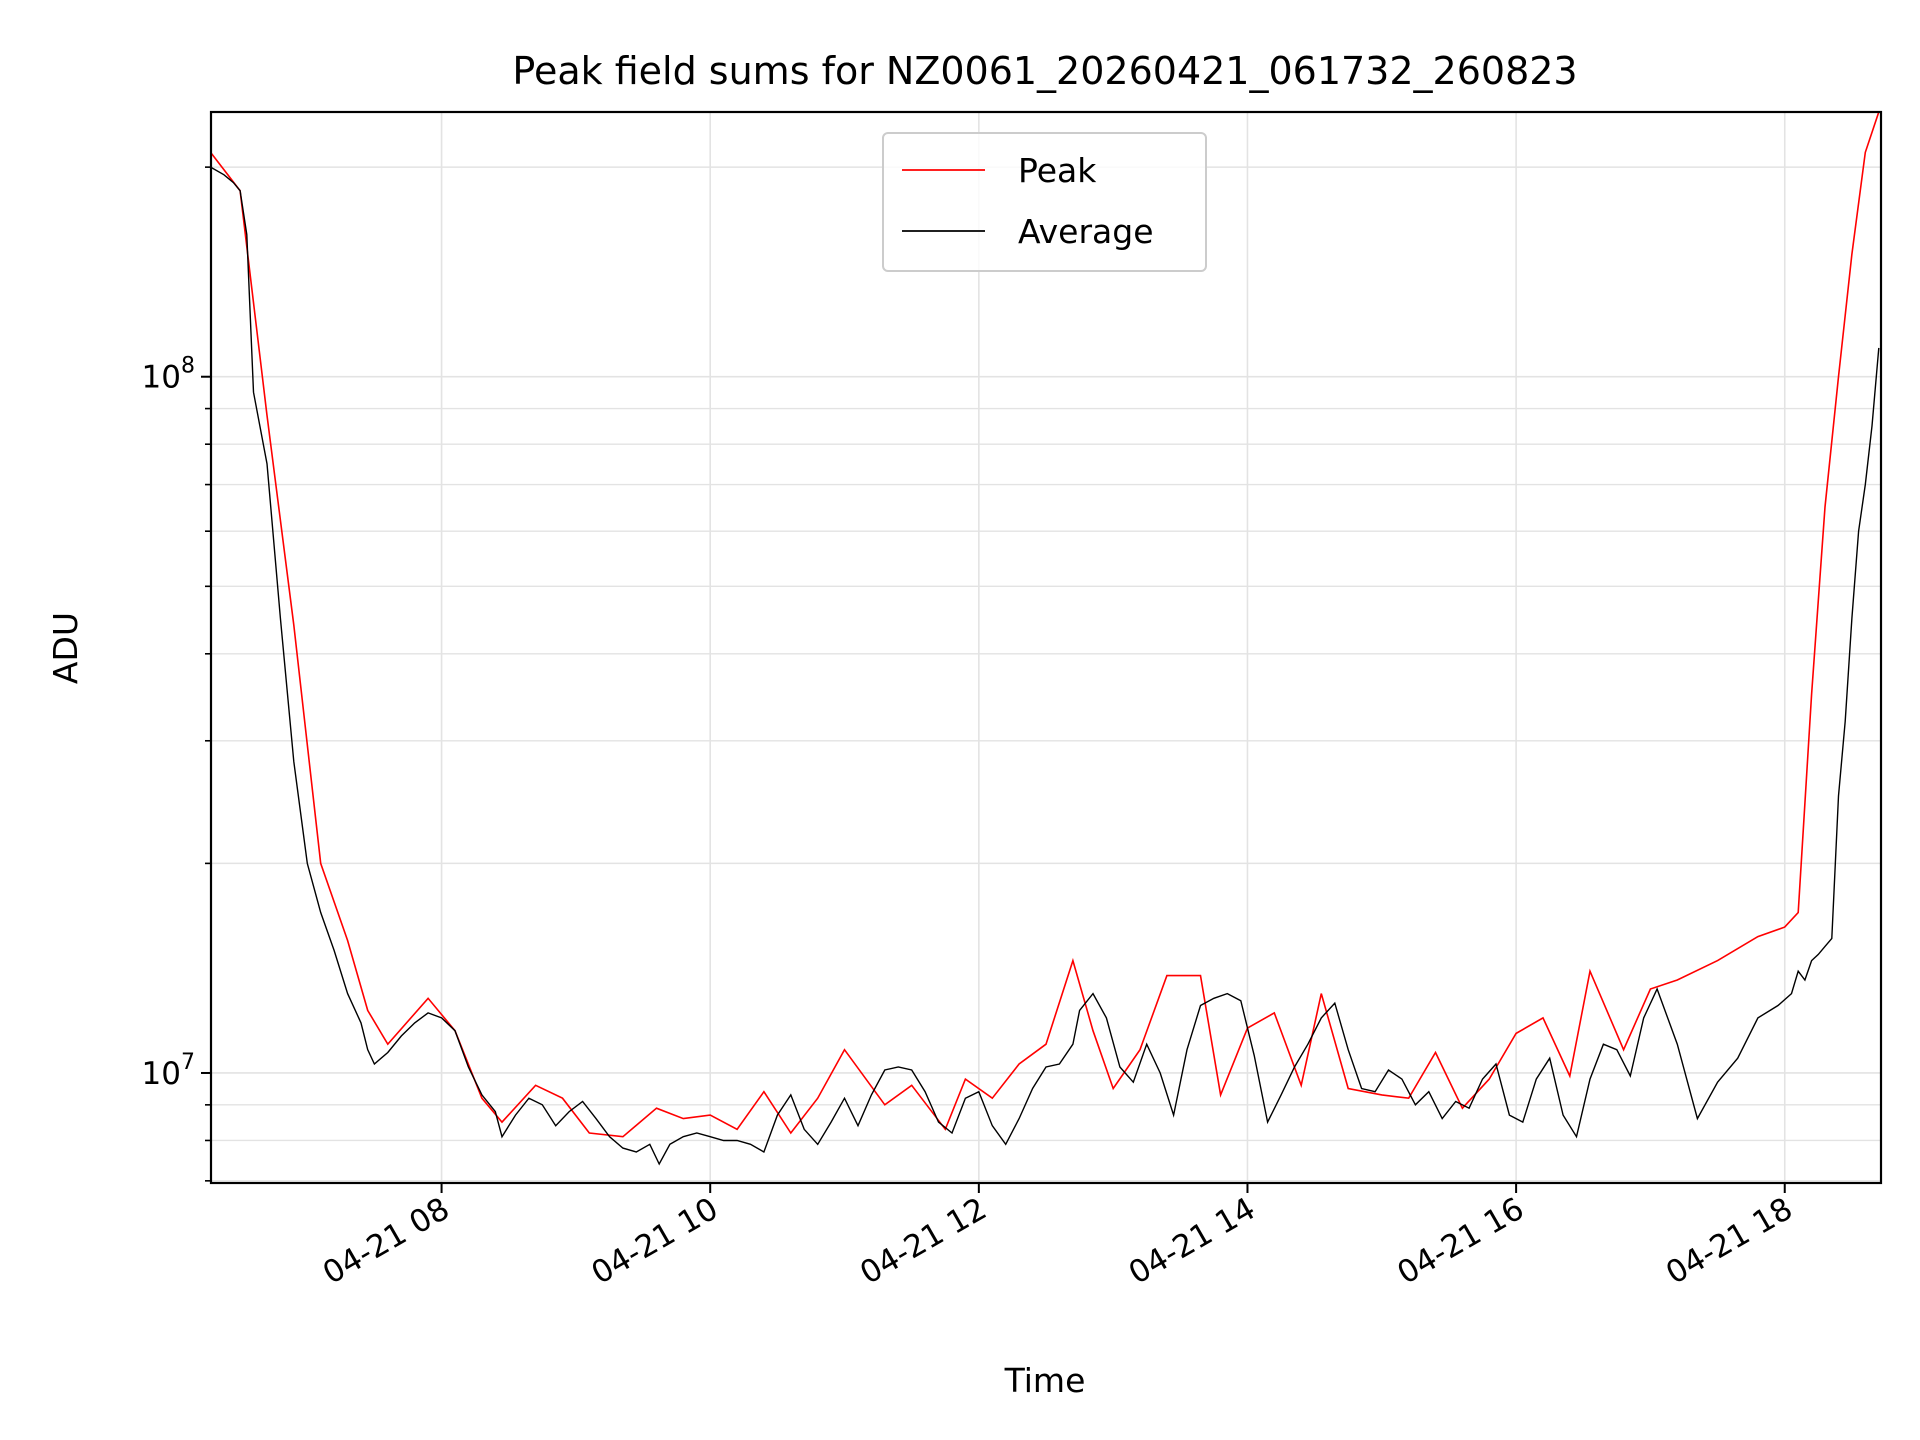 The height and width of the screenshot is (1440, 1920). I want to click on y-tick-label: 10⁸, so click(168, 375).